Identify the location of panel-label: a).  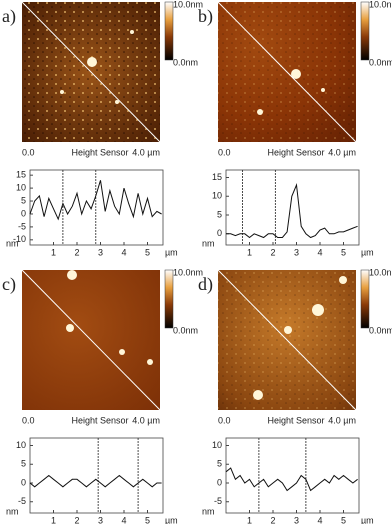
(9, 16).